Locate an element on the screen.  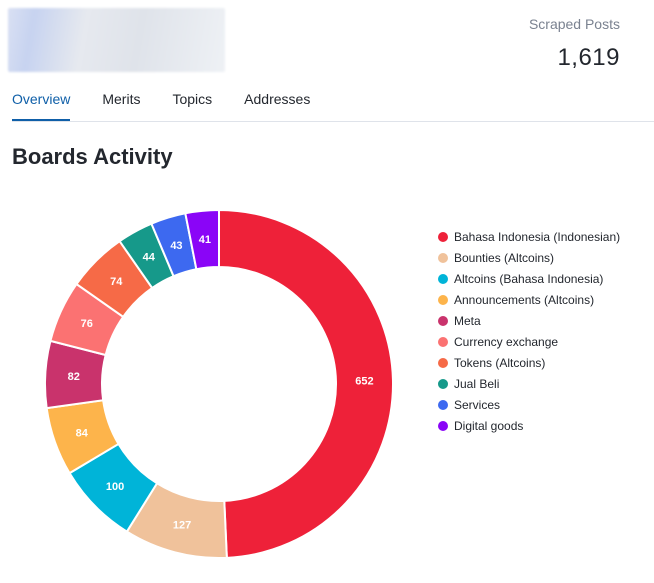
scraped-posts-value: 1,619 is located at coordinates (588, 57).